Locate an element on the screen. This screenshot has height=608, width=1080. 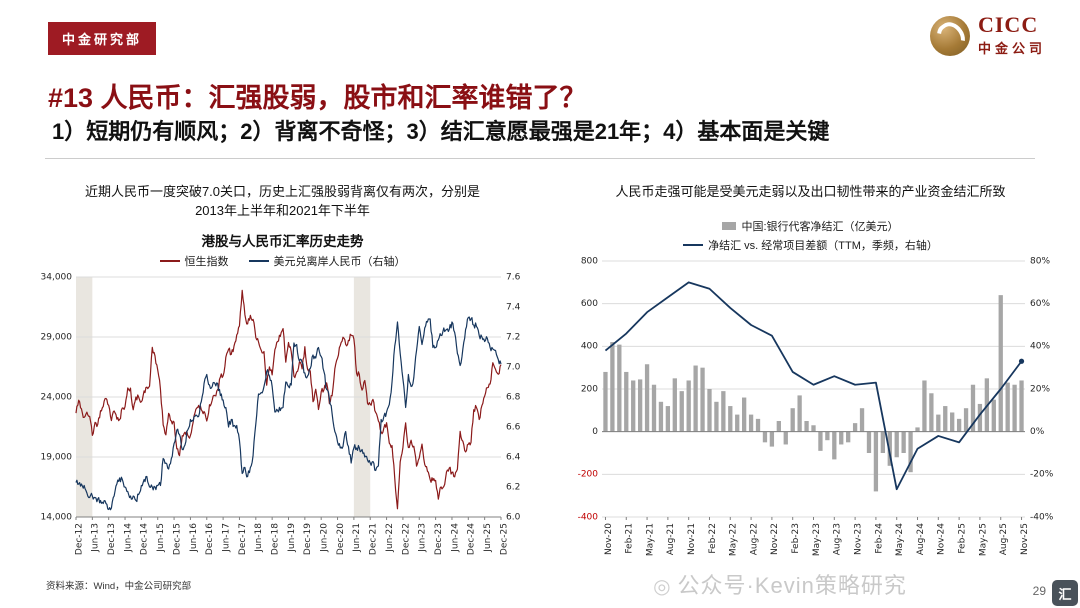
legend-item-hsi: 恒生指数 is located at coordinates (194, 261).